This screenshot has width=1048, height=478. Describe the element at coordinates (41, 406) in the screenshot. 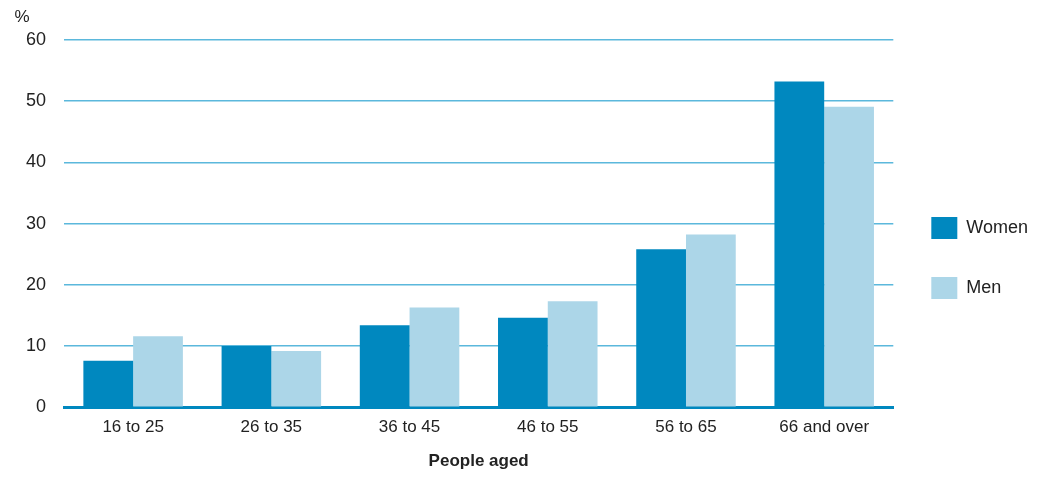

I see `y-tick-label: 0` at that location.